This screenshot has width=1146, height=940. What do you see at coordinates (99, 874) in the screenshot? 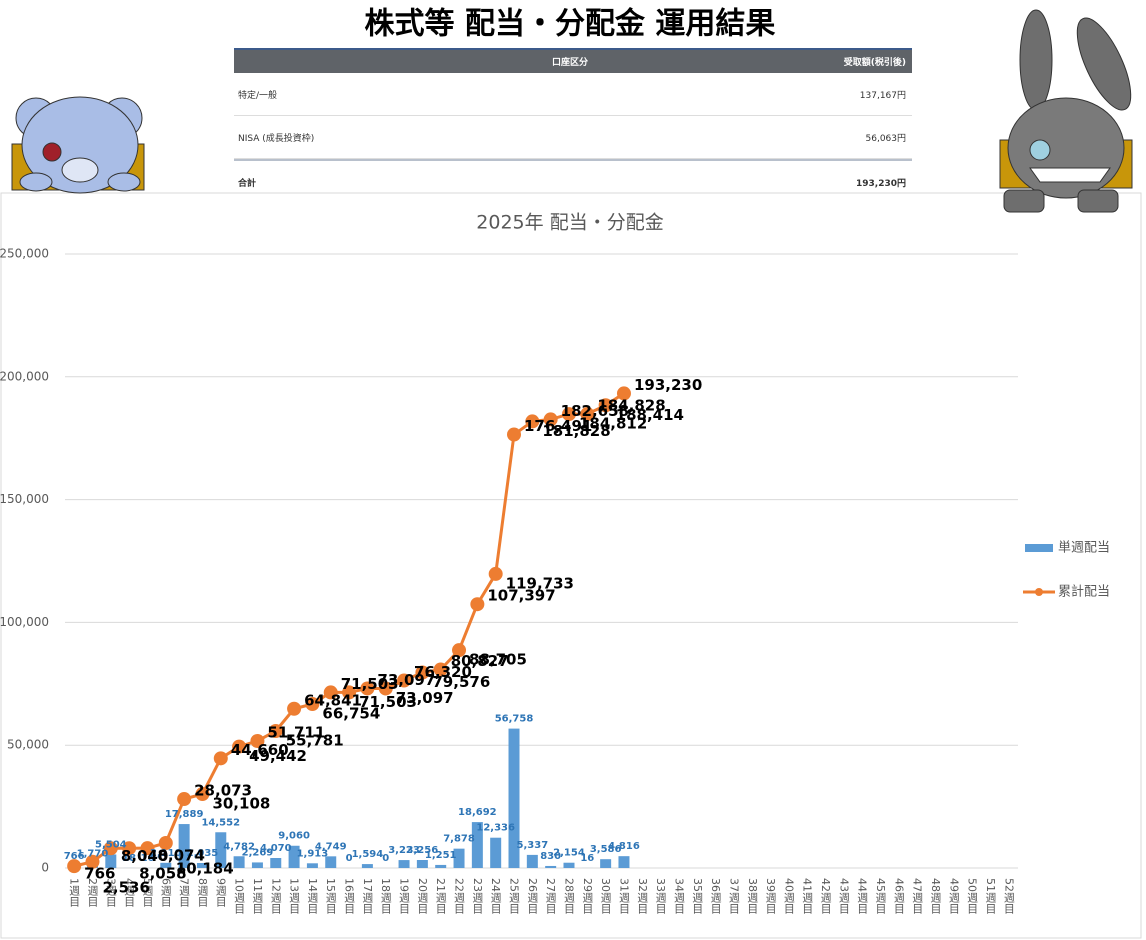
I see `data-label: 766` at bounding box center [99, 874].